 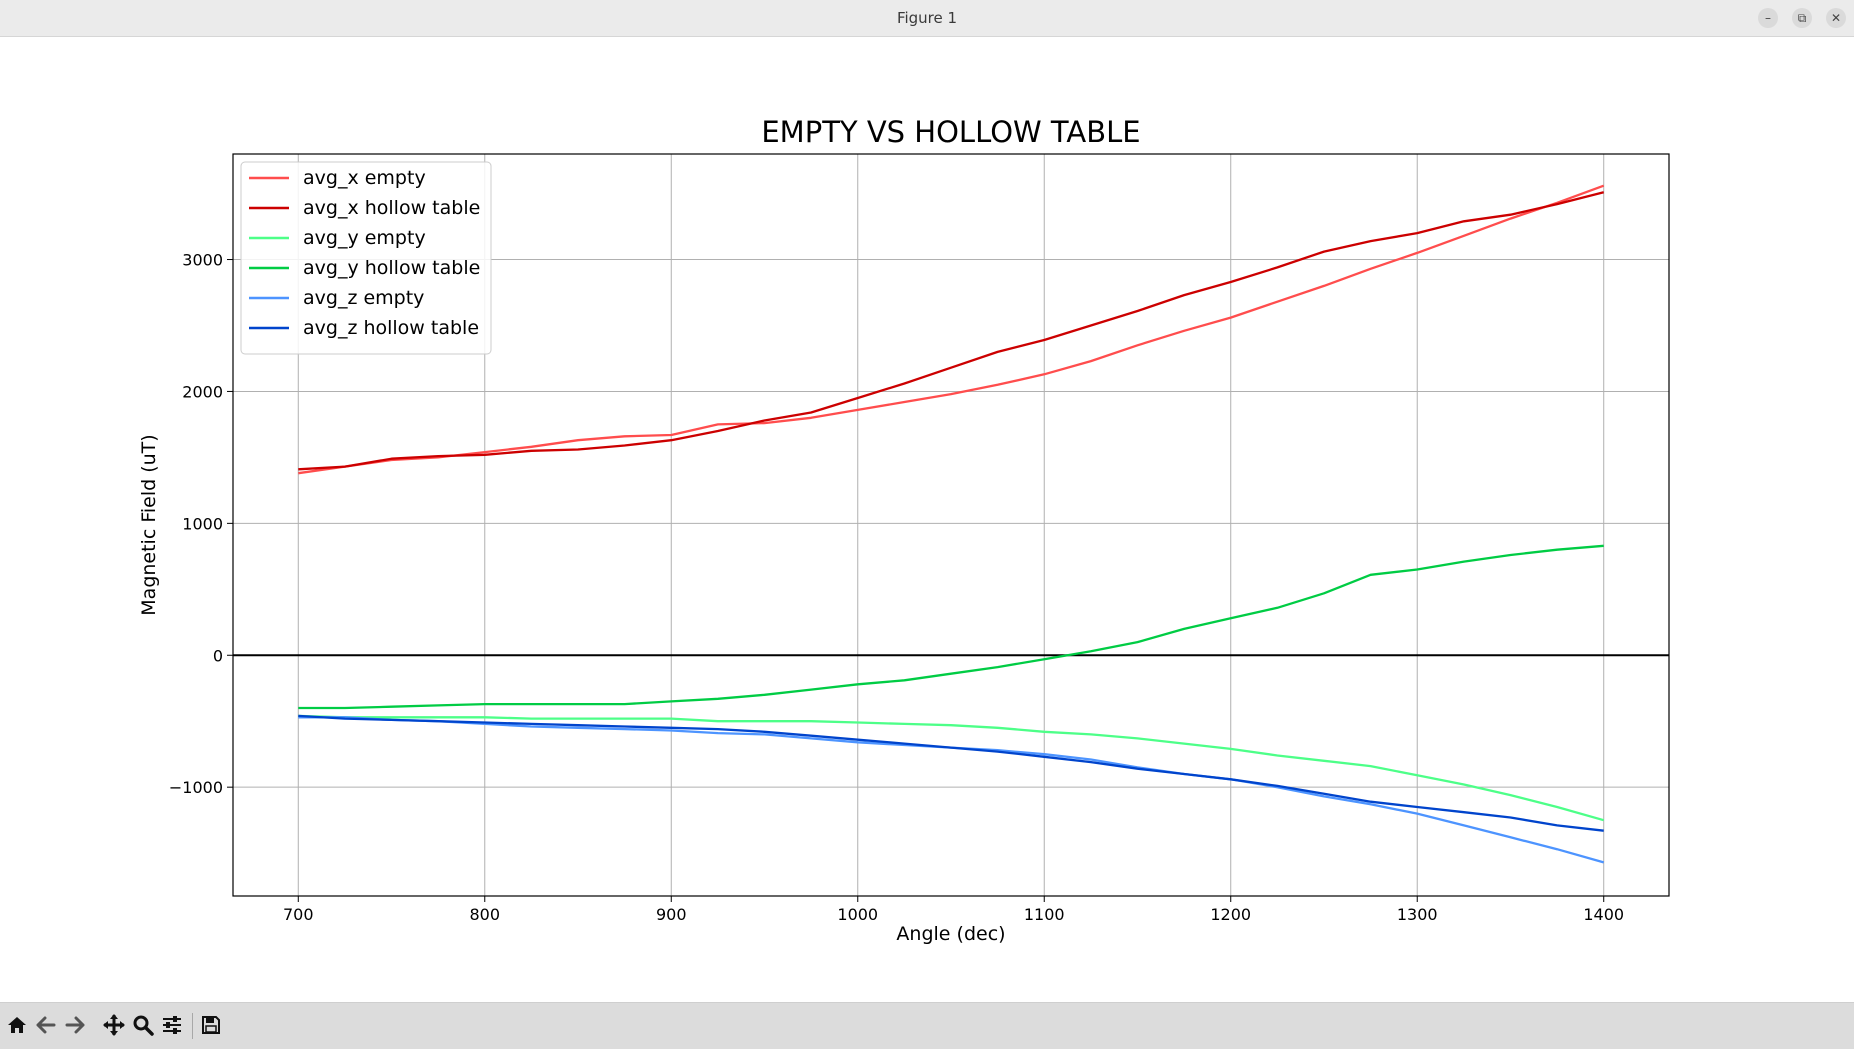 What do you see at coordinates (1802, 18) in the screenshot?
I see `maximize-button: ⧉` at bounding box center [1802, 18].